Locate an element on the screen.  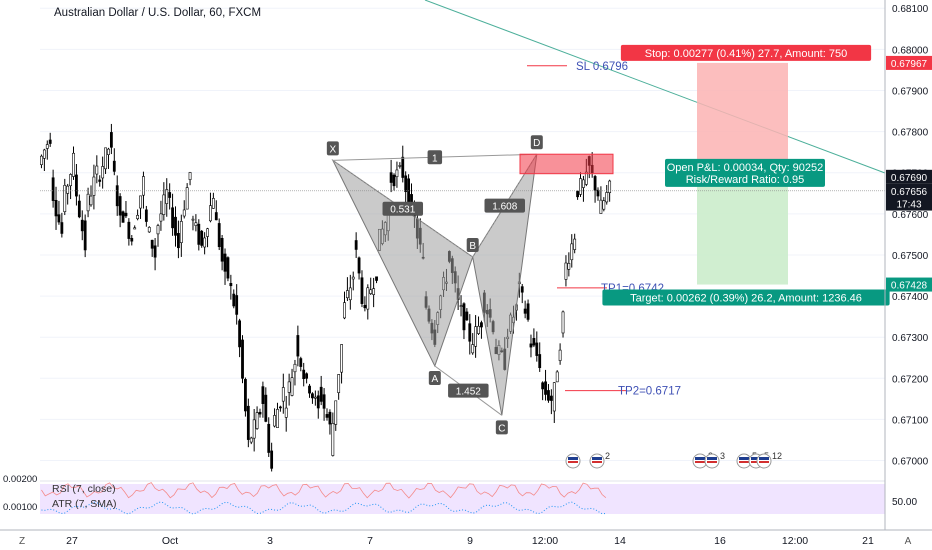
stop-label: Stop: 0.00277 (0.41%) 27.7, Amount: 750 is located at coordinates (746, 52).